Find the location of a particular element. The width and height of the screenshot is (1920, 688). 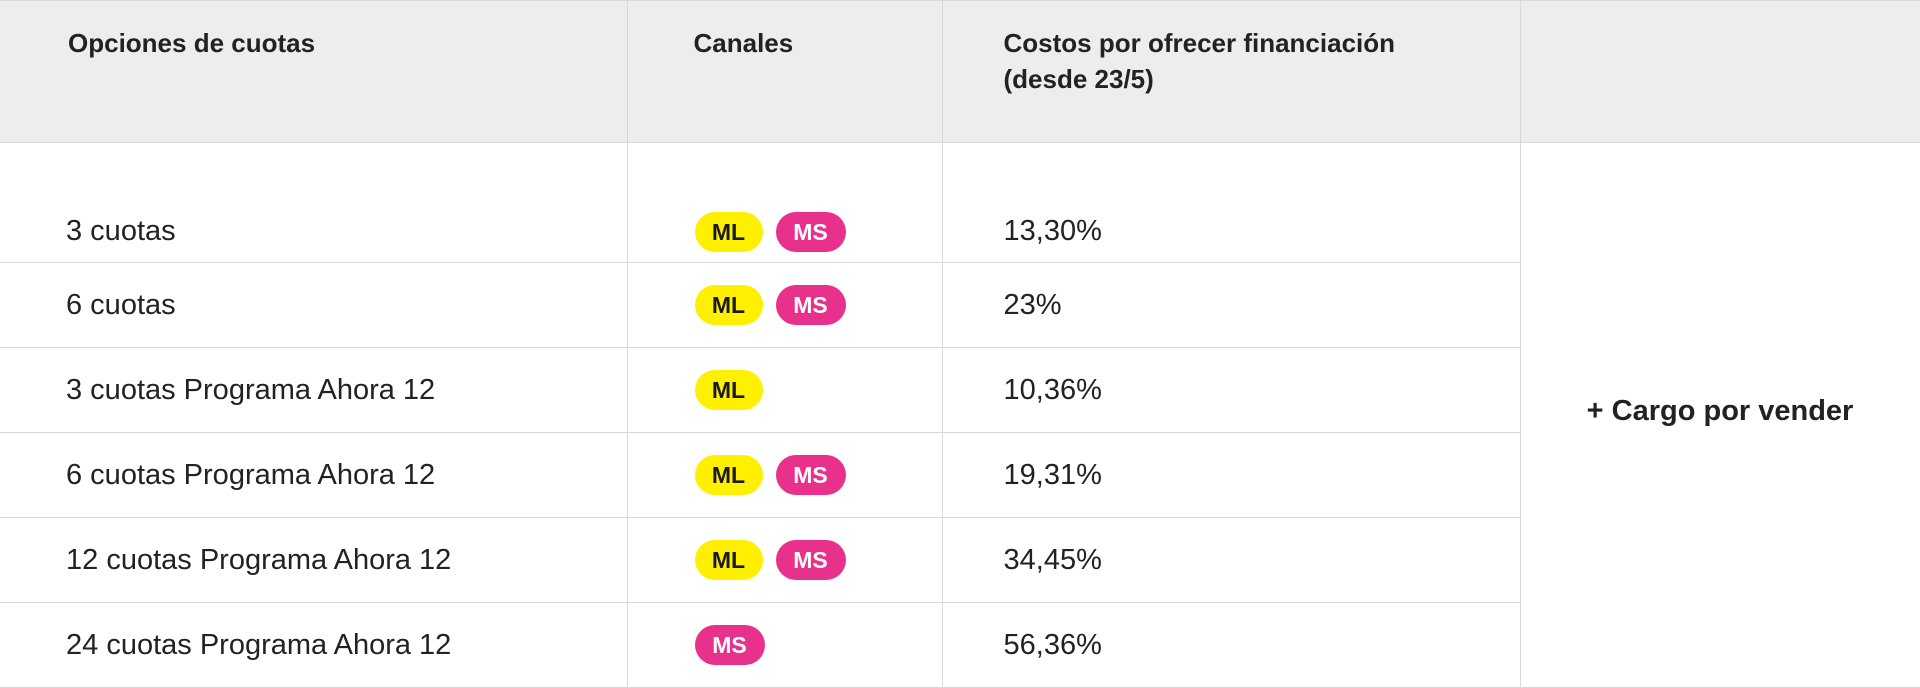

header-costs-line2: (desde 23/5) is located at coordinates (1078, 79).